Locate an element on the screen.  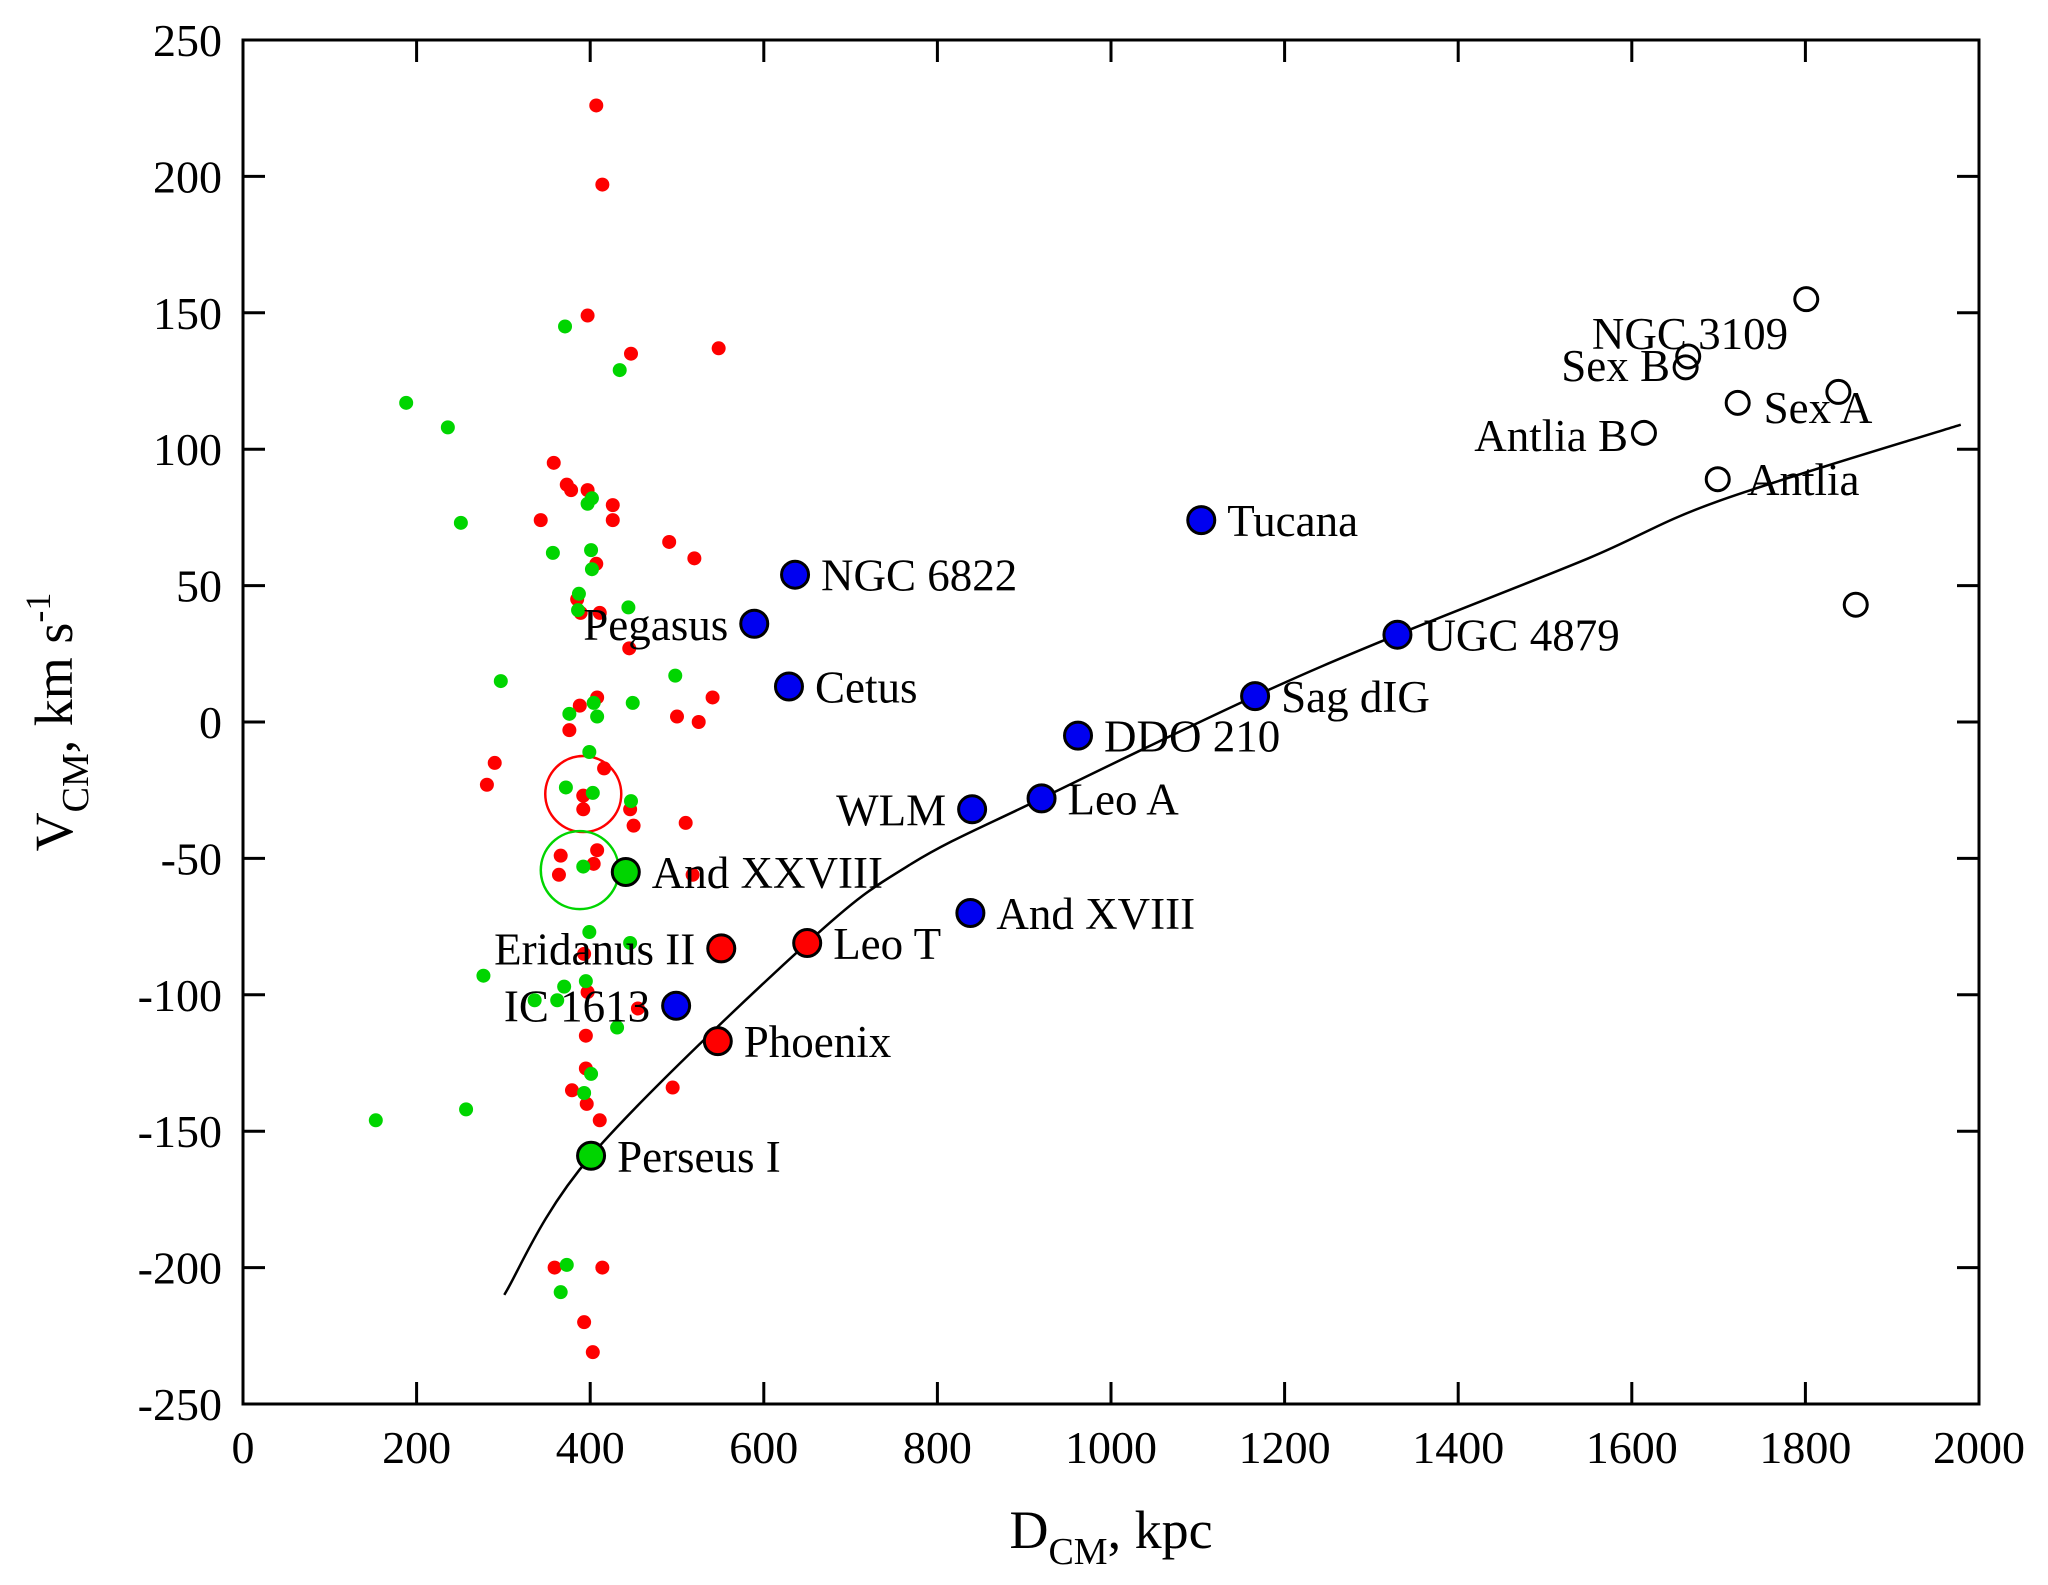
x-tick-label: 0 is located at coordinates (243, 1447).